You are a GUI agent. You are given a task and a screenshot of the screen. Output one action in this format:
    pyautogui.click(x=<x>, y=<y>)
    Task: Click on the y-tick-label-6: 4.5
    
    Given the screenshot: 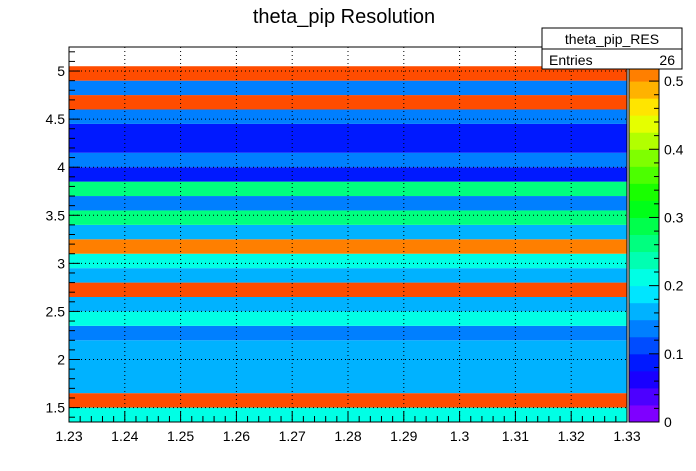 What is the action you would take?
    pyautogui.click(x=56, y=119)
    